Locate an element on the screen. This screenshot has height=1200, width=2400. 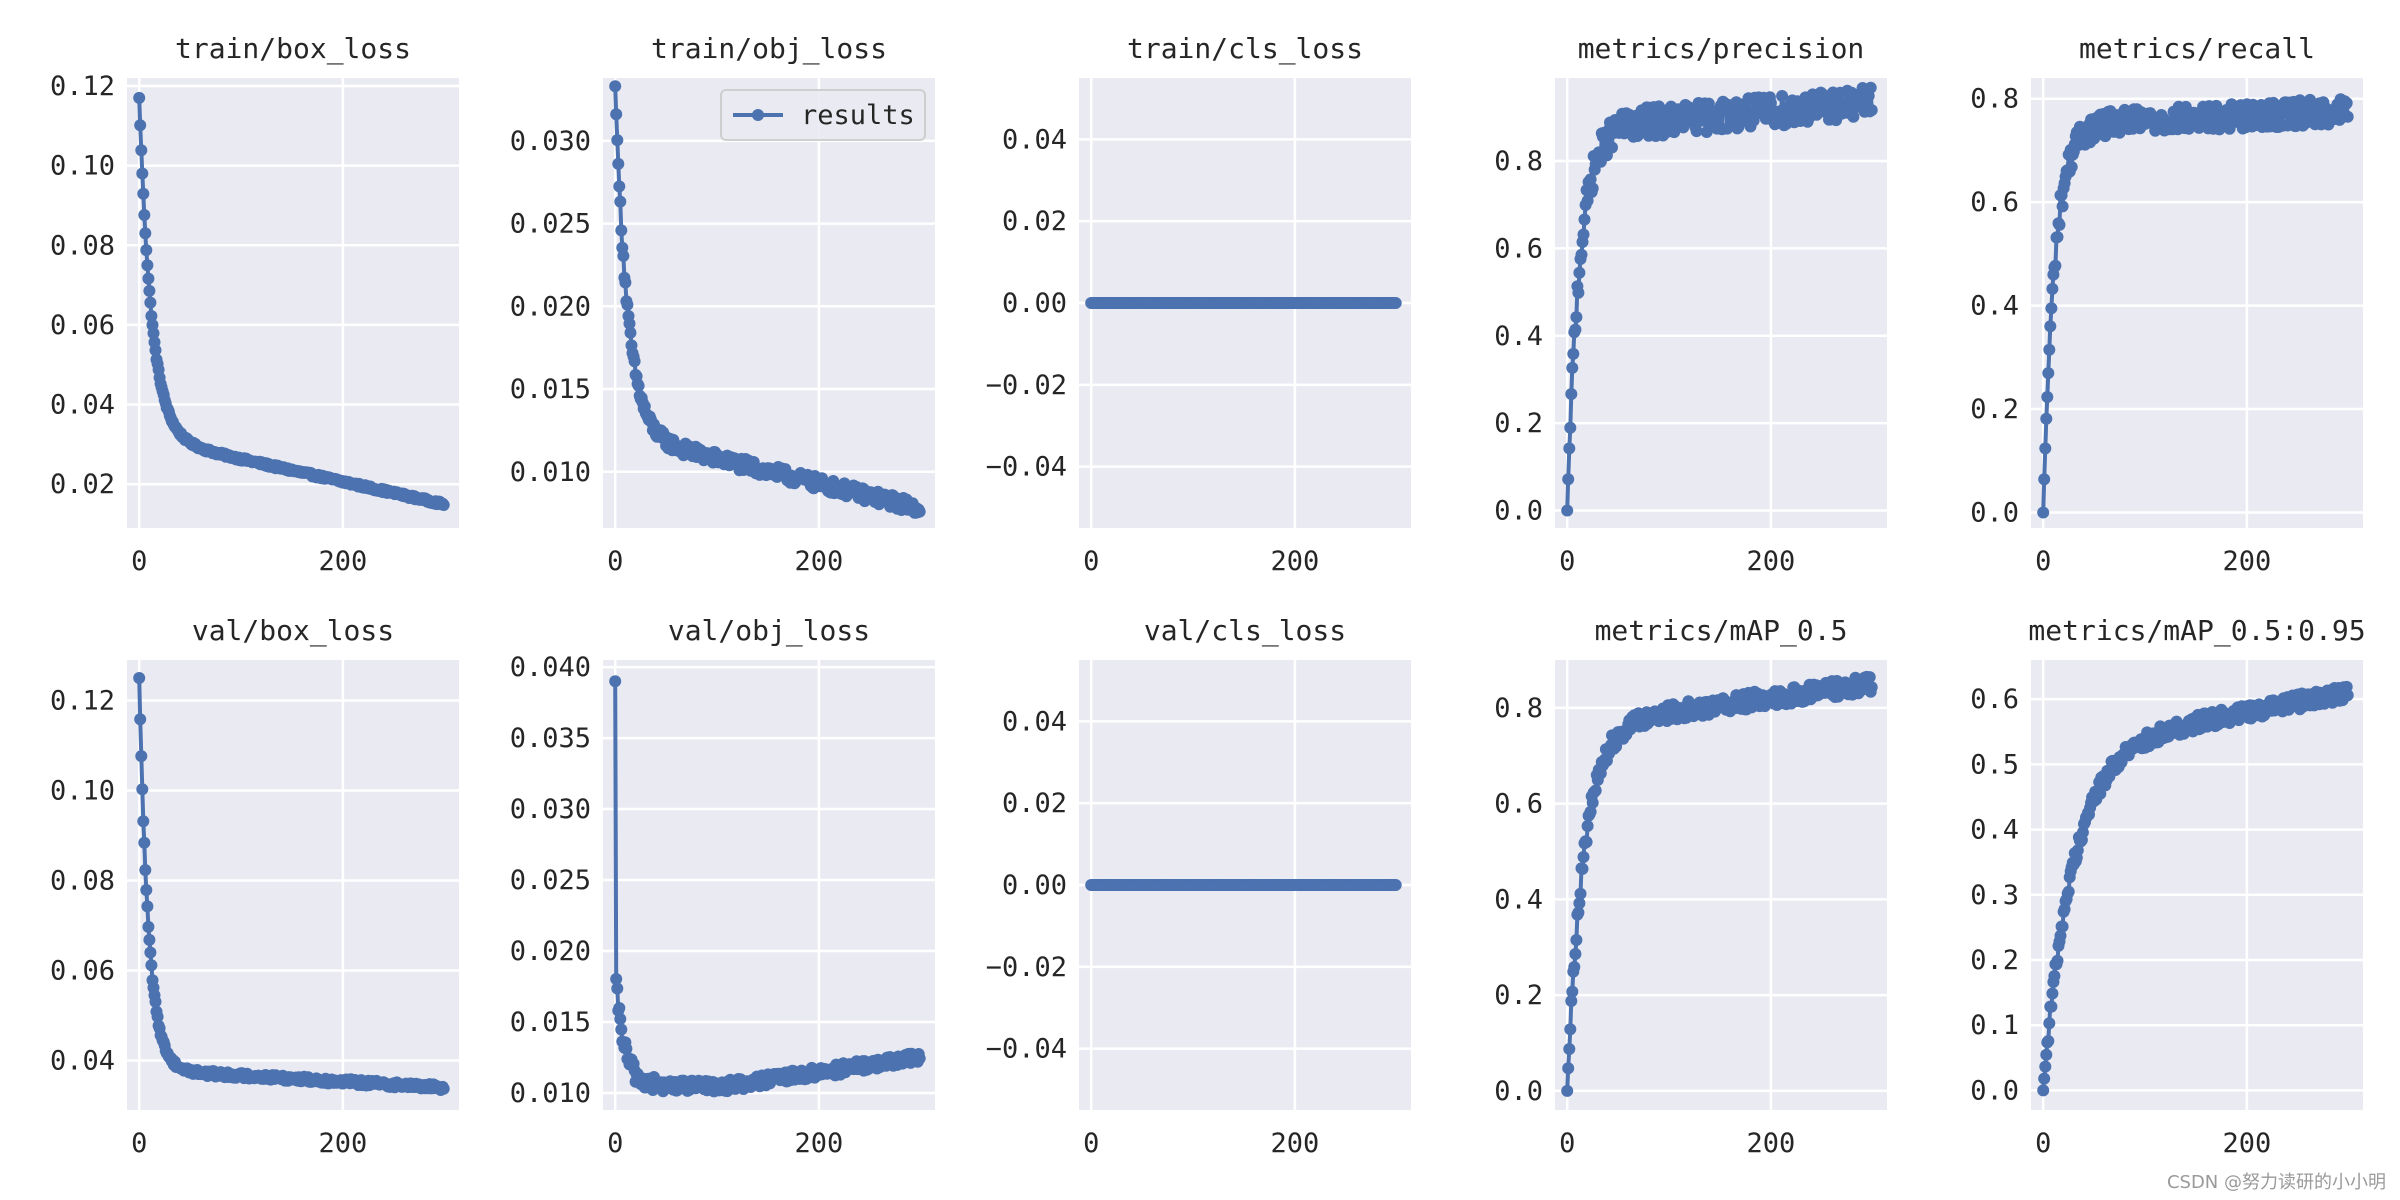
y-tick-label: 0.02 is located at coordinates (1034, 221).